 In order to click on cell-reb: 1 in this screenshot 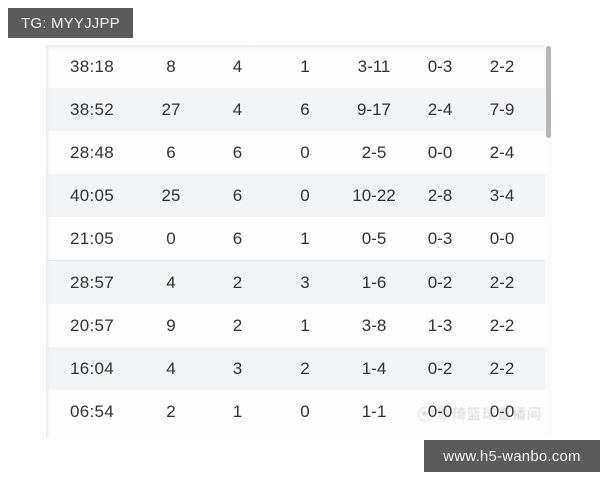, I will do `click(237, 411)`.